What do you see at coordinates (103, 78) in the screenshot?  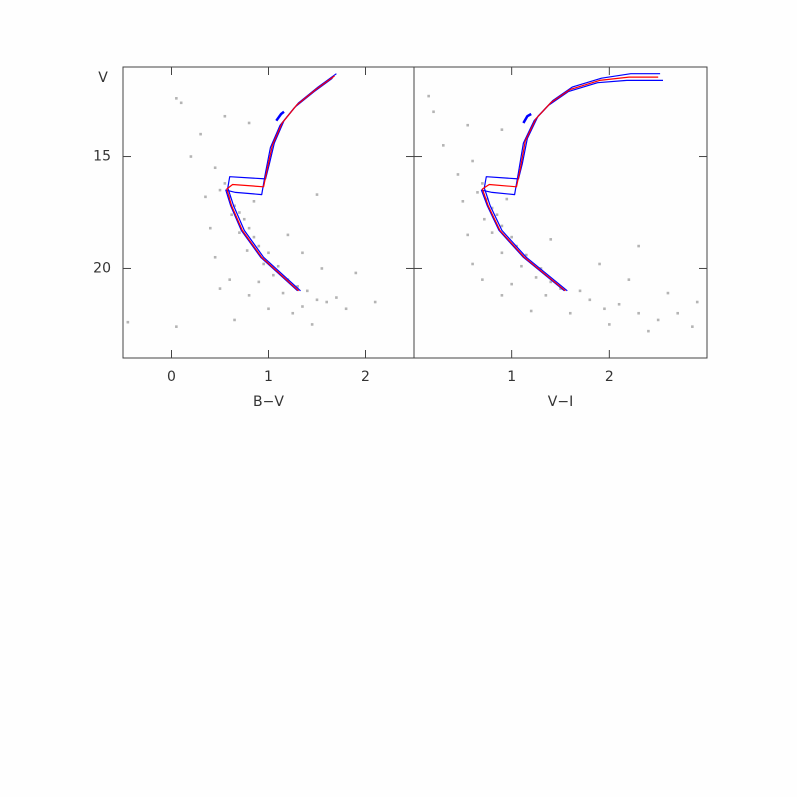 I see `y-axis-label: V` at bounding box center [103, 78].